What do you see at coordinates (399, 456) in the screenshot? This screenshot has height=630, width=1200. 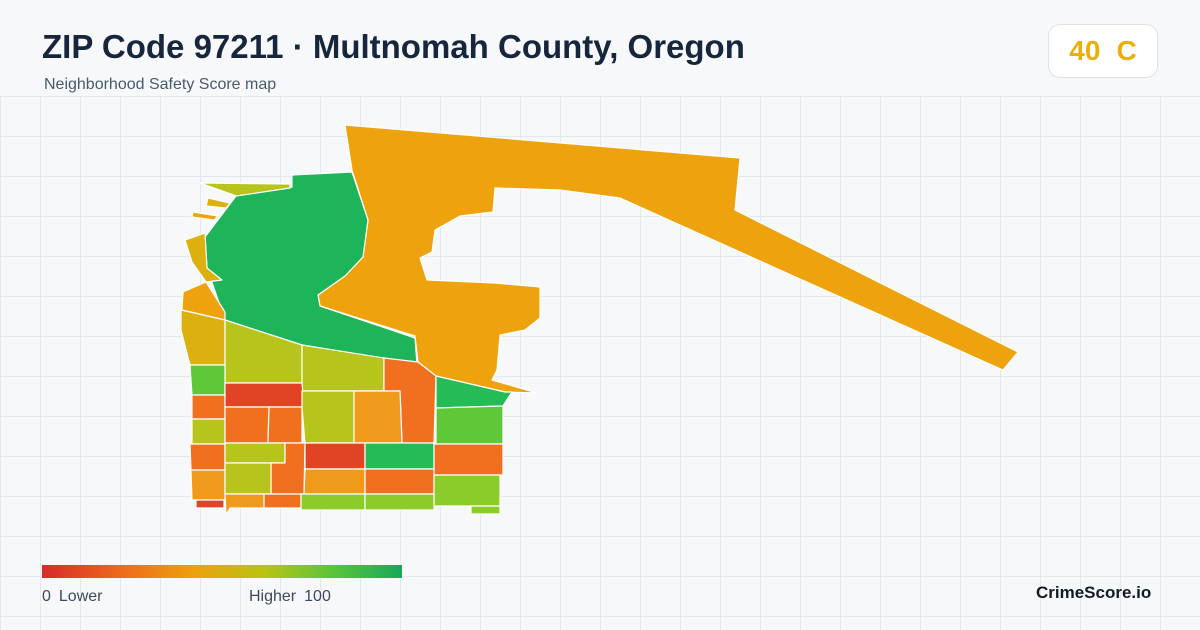 I see `map-region-green-r2d` at bounding box center [399, 456].